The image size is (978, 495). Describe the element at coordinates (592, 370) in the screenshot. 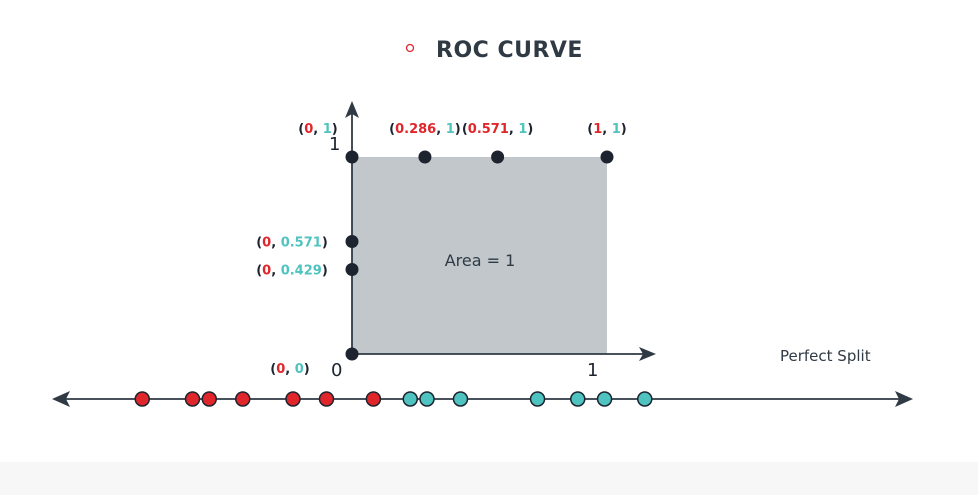

I see `axis-x-one-label: 1` at that location.